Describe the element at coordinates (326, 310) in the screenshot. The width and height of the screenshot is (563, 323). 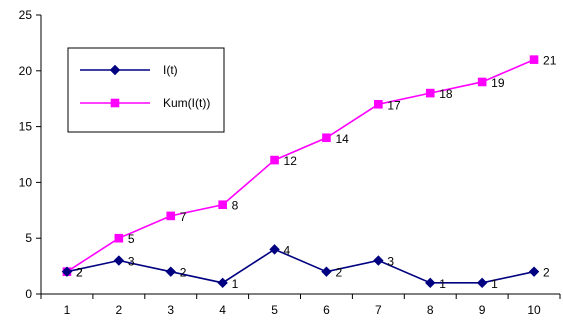
I see `x-tick-label: 6` at that location.